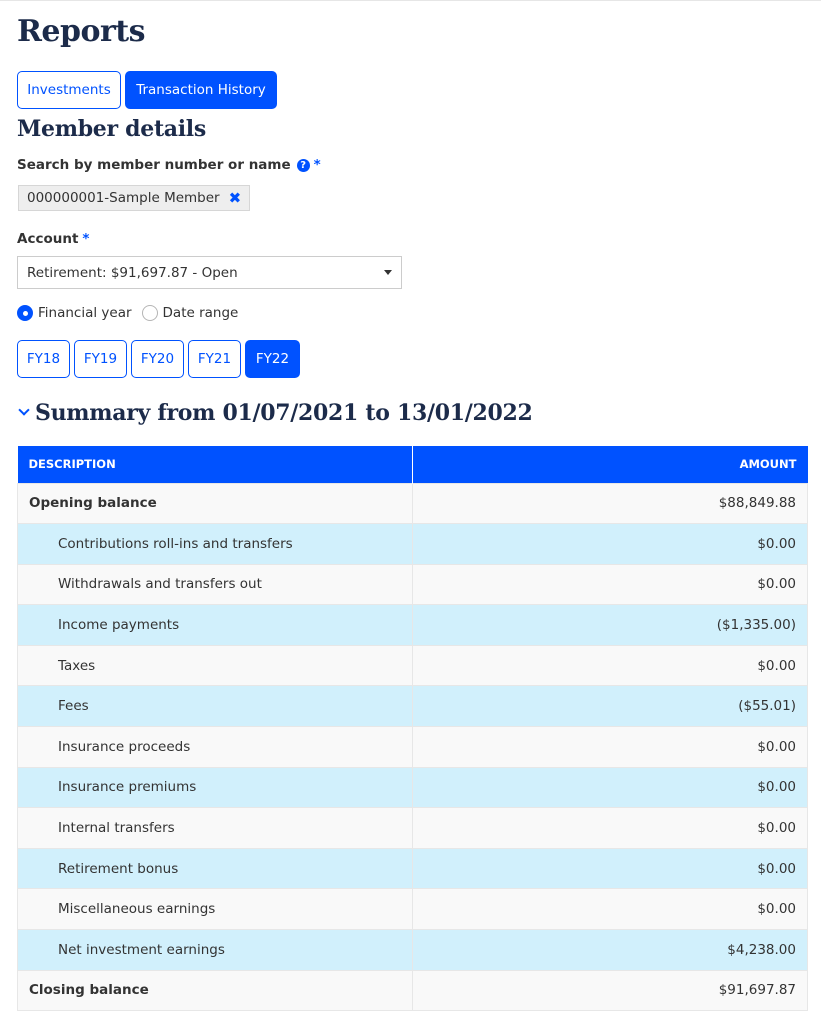 Image resolution: width=821 pixels, height=1027 pixels. I want to click on caret-down-icon, so click(388, 272).